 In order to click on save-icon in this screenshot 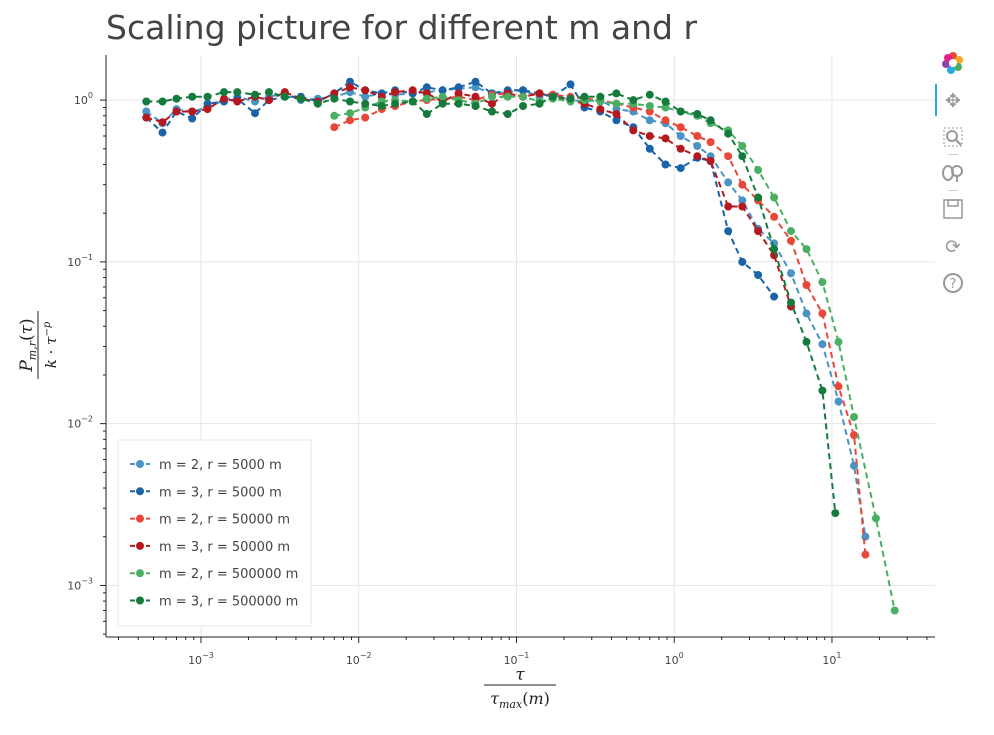, I will do `click(953, 209)`.